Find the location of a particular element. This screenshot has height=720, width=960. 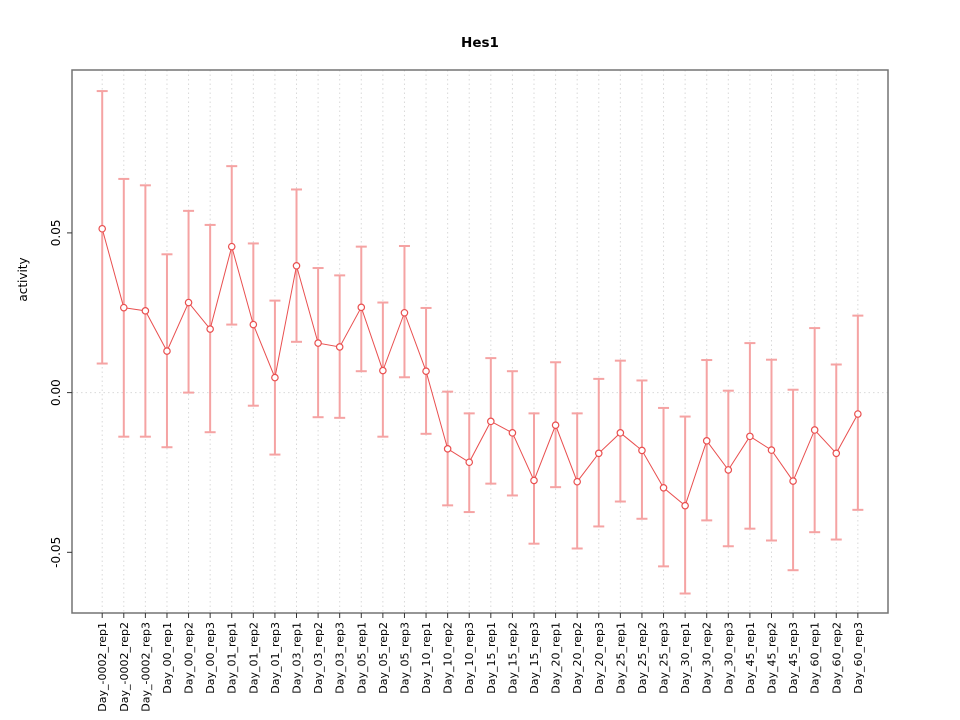

x-axis-category-label: Day_30_rep3 is located at coordinates (728, 658).